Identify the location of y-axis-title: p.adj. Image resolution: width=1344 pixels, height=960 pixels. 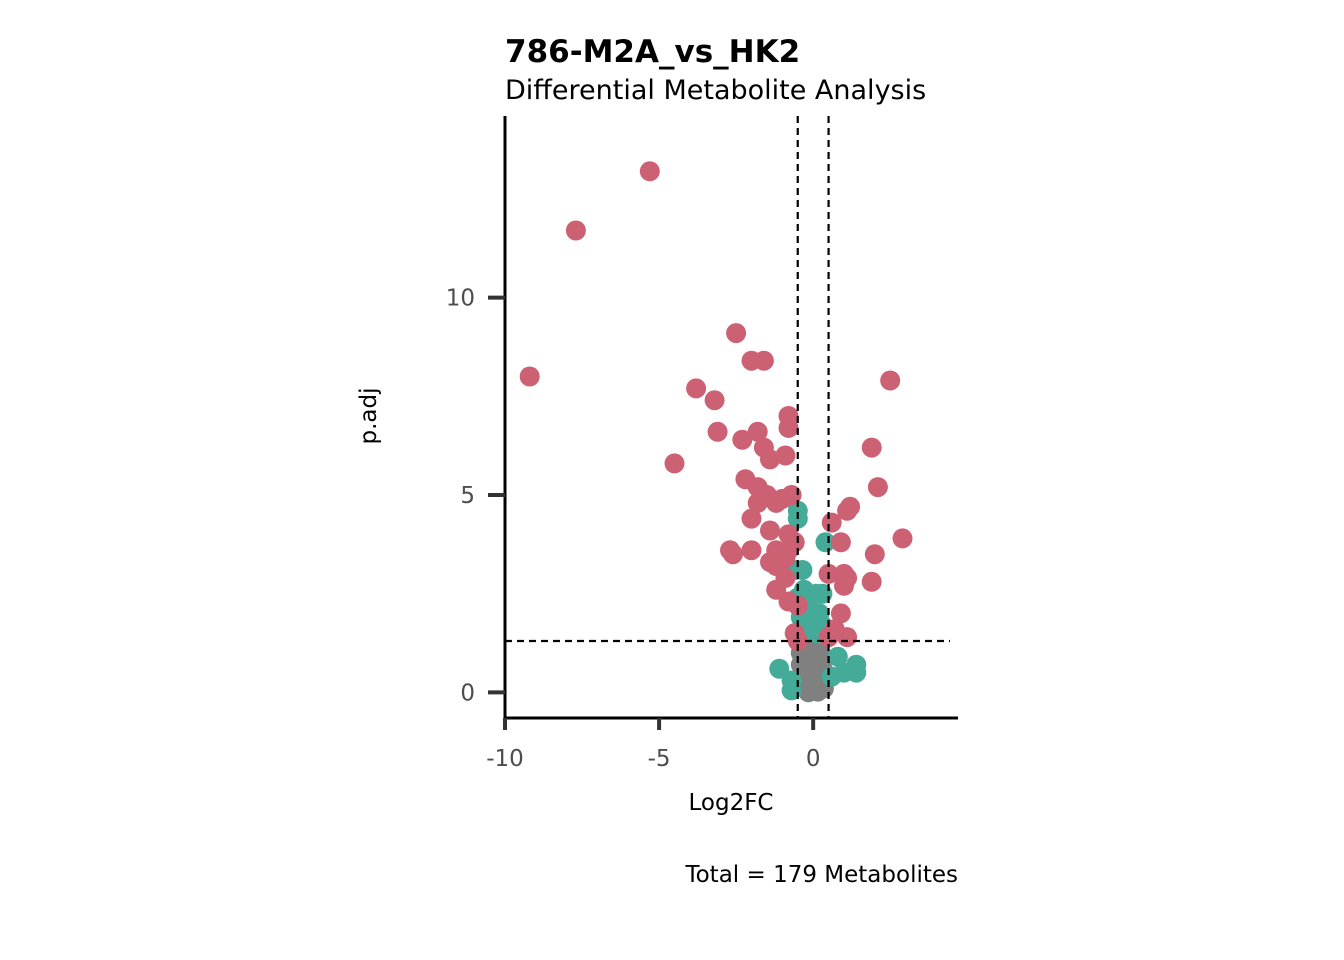
(369, 416).